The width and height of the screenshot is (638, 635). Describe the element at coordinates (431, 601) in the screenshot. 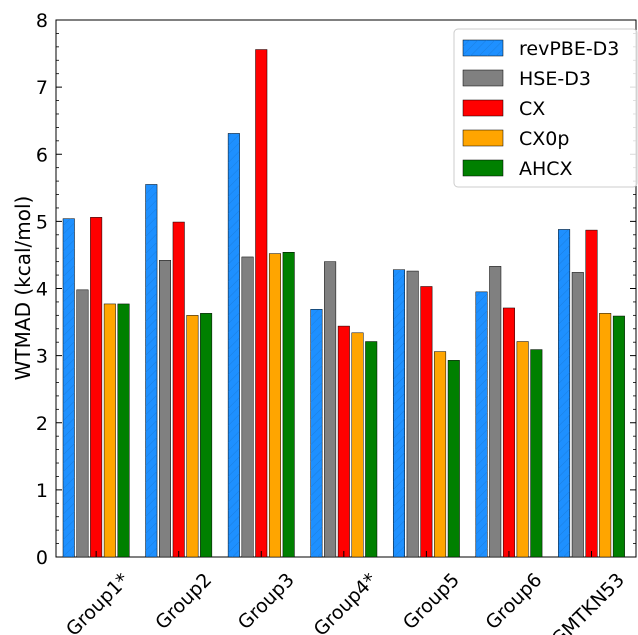

I see `x-tick-label: Group5` at that location.